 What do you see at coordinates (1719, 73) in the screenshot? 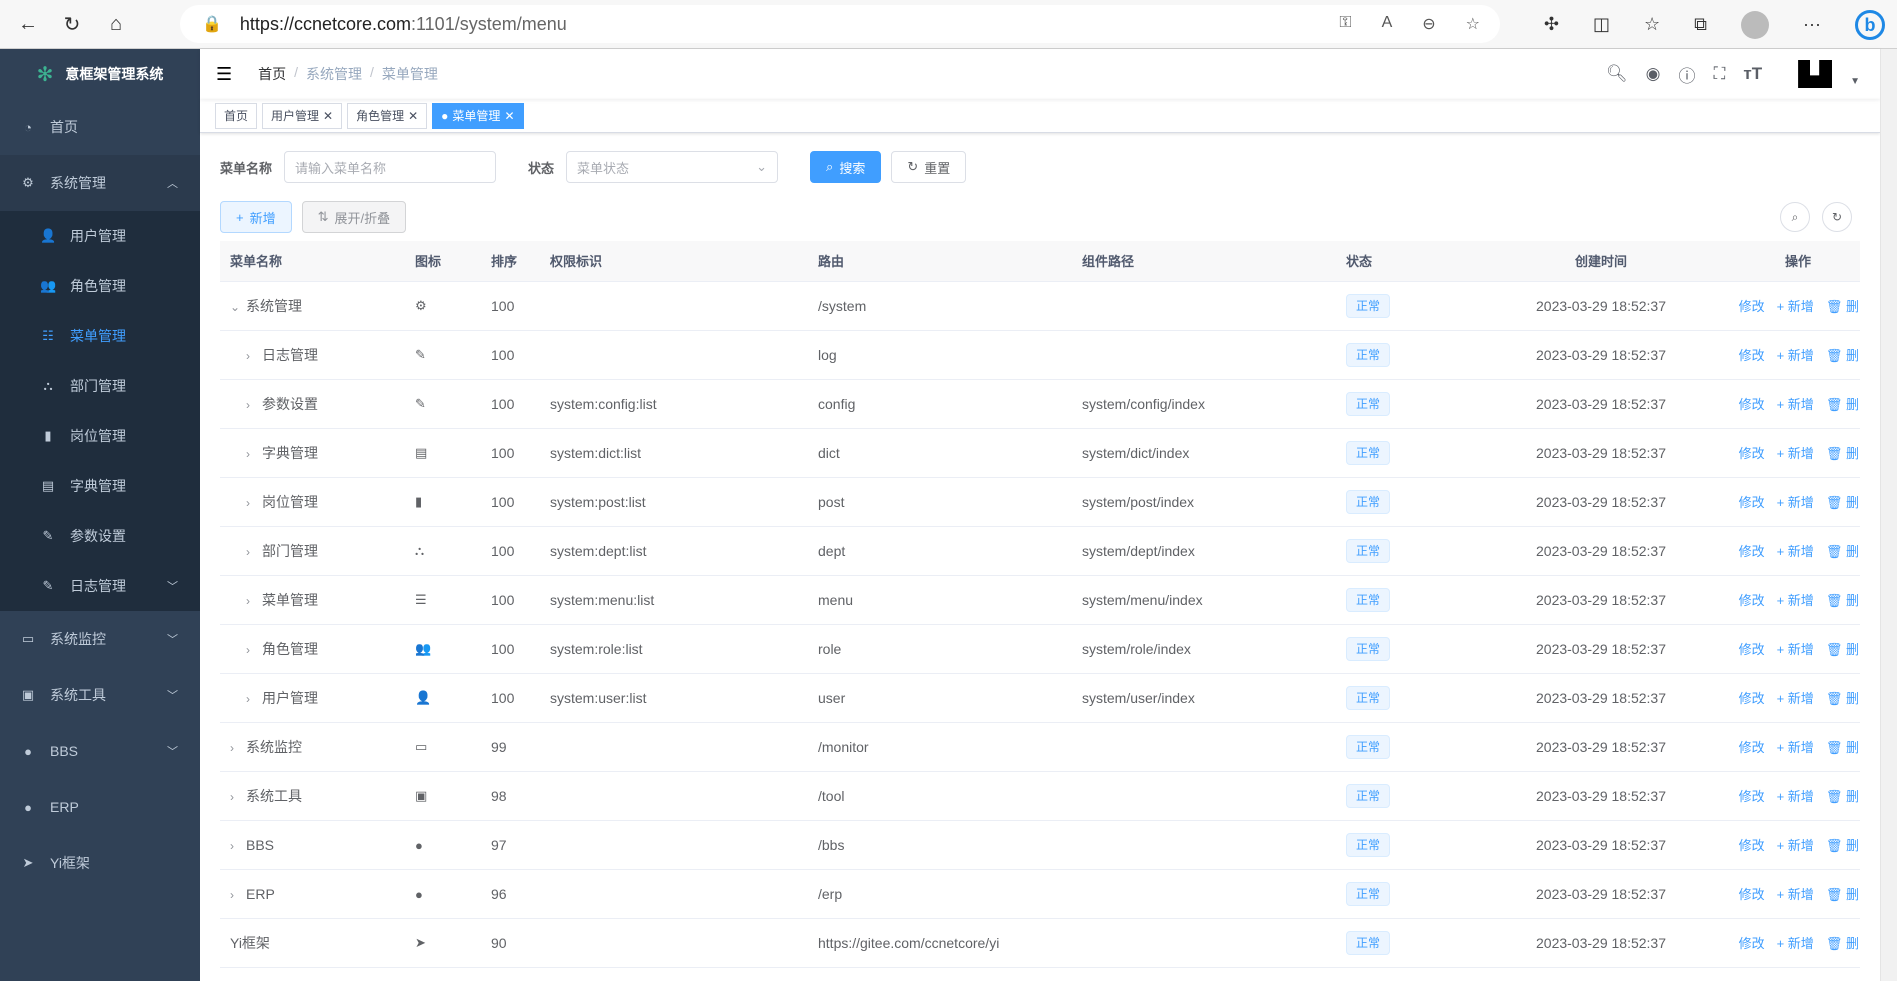
I see `fullscreen-icon: ⛶` at bounding box center [1719, 73].